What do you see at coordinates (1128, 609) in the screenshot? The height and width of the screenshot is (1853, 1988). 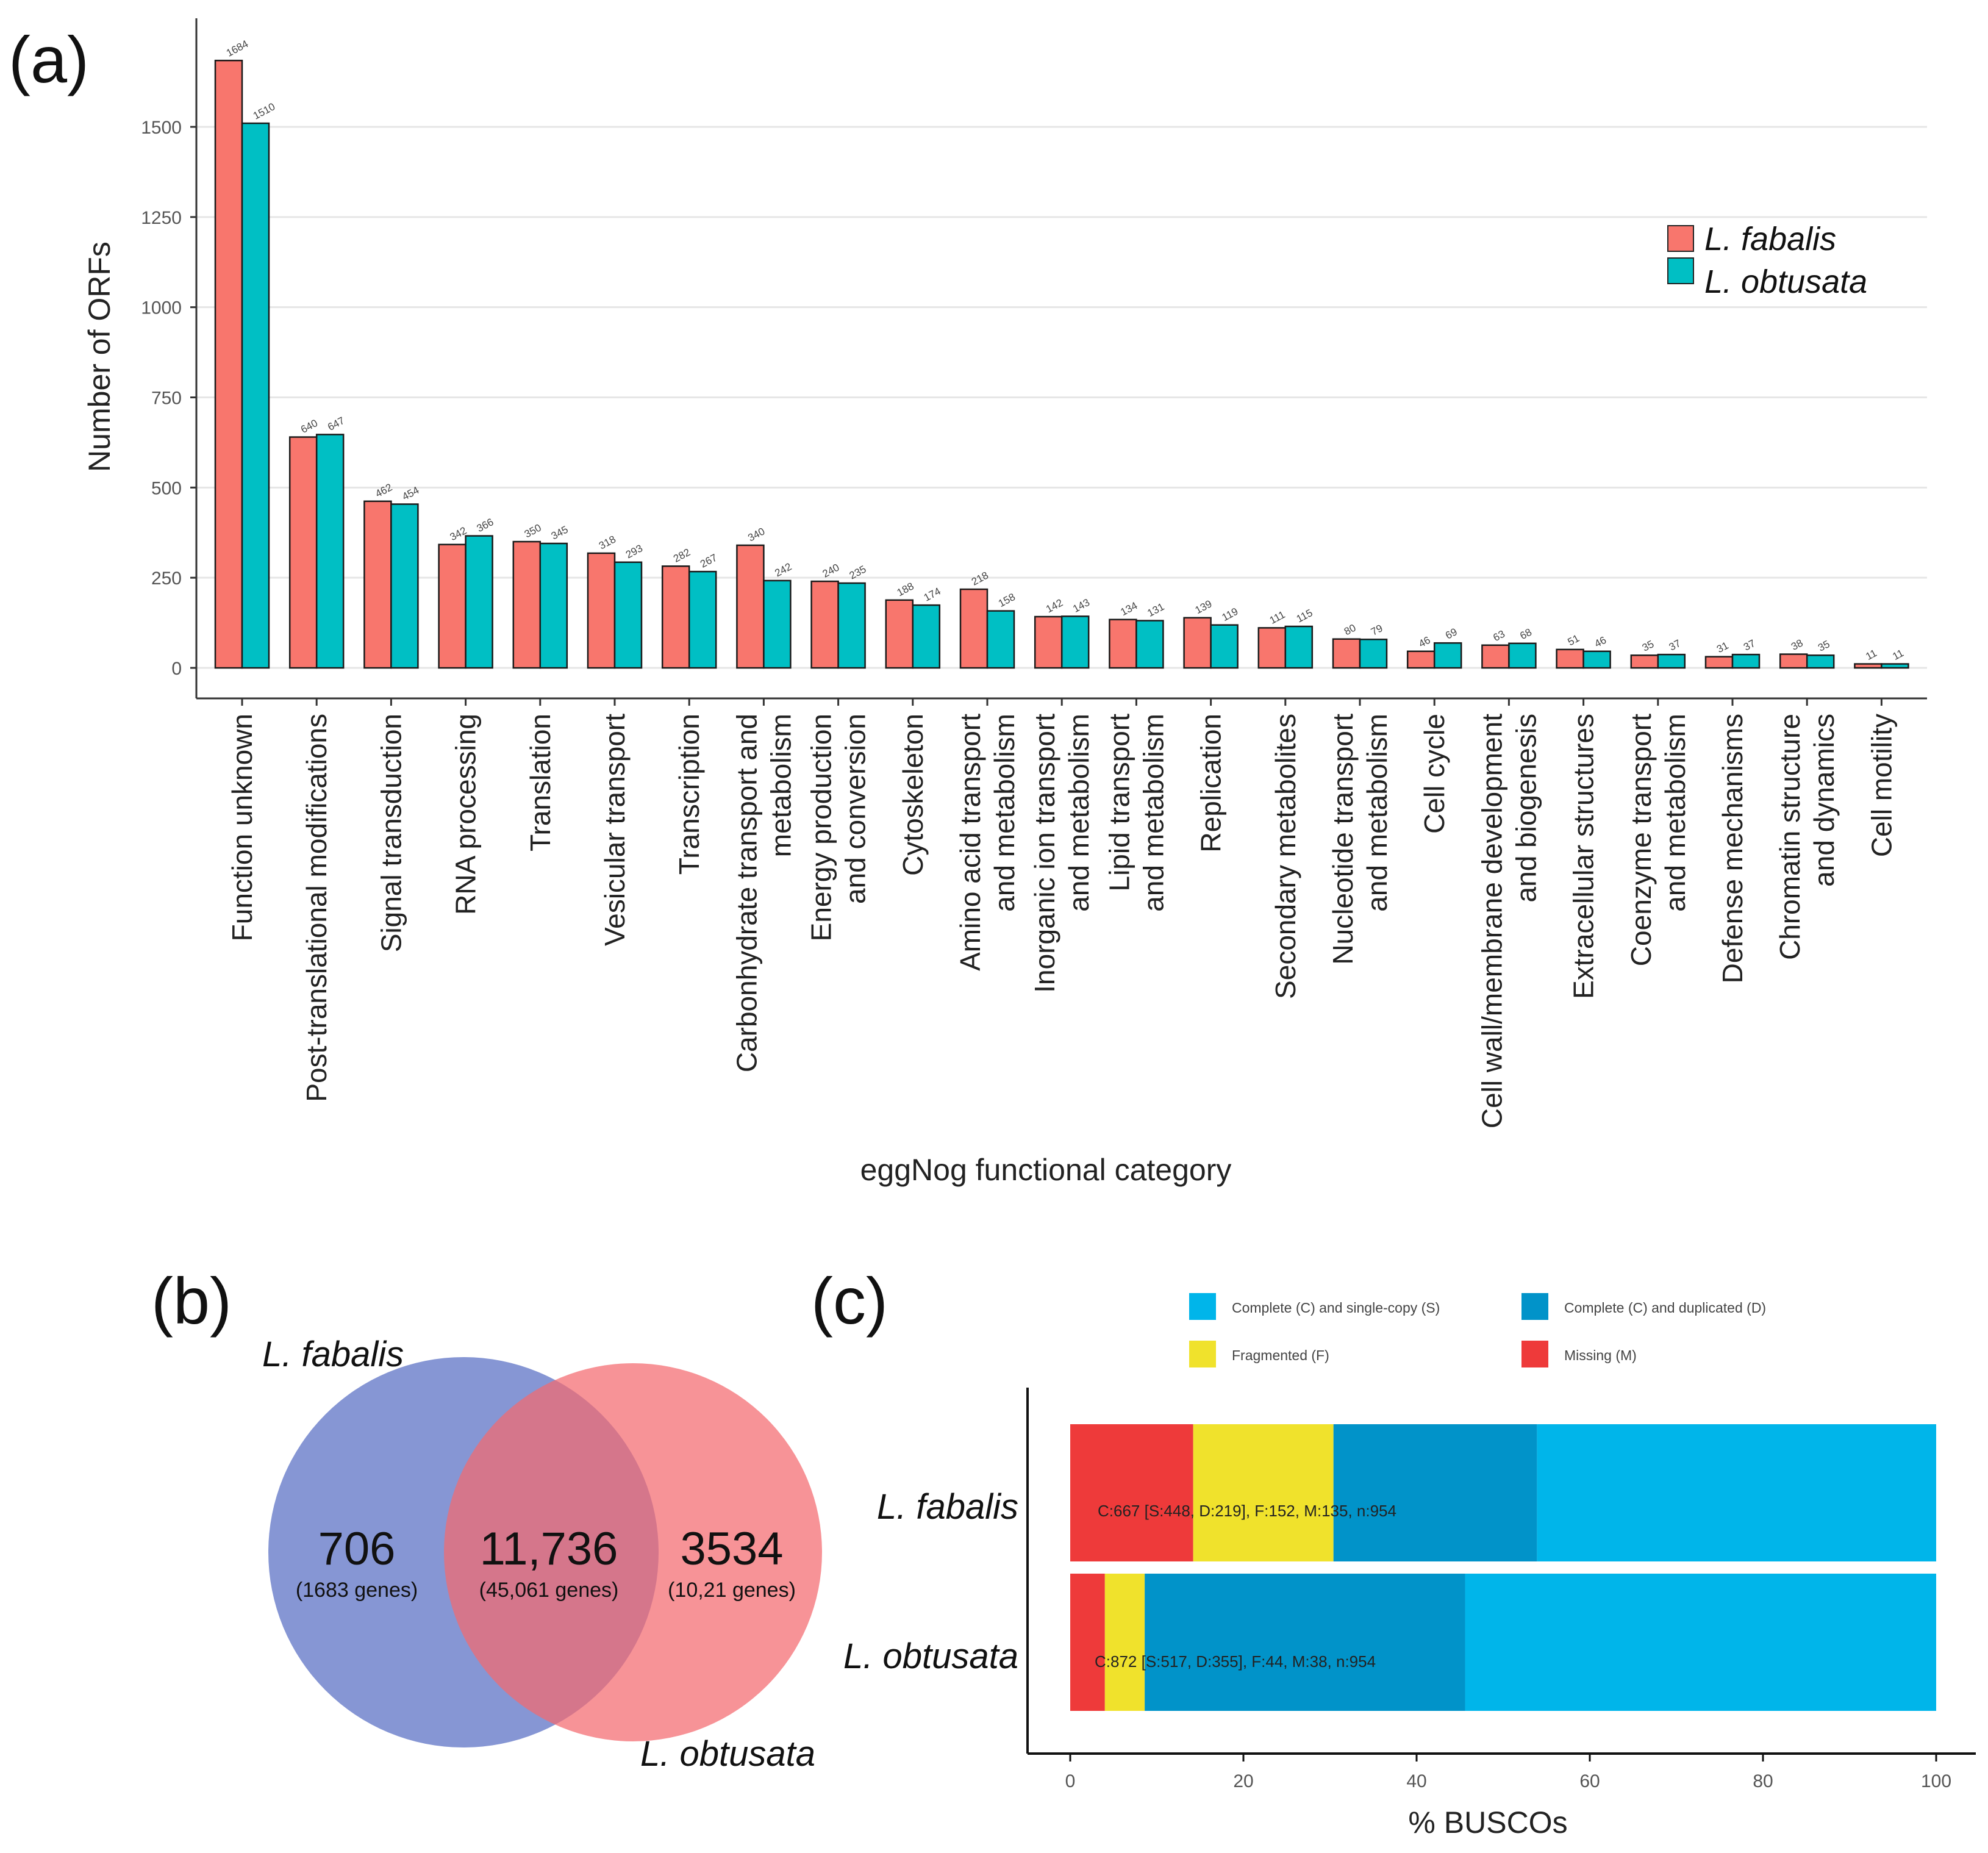 I see `bar-value-label: 134` at bounding box center [1128, 609].